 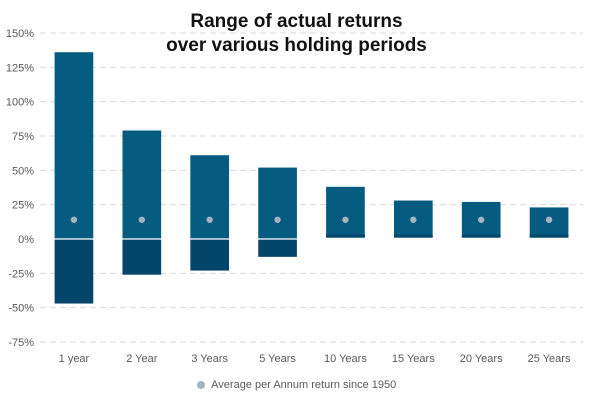 I want to click on y-tick-label: -25%, so click(x=21, y=274).